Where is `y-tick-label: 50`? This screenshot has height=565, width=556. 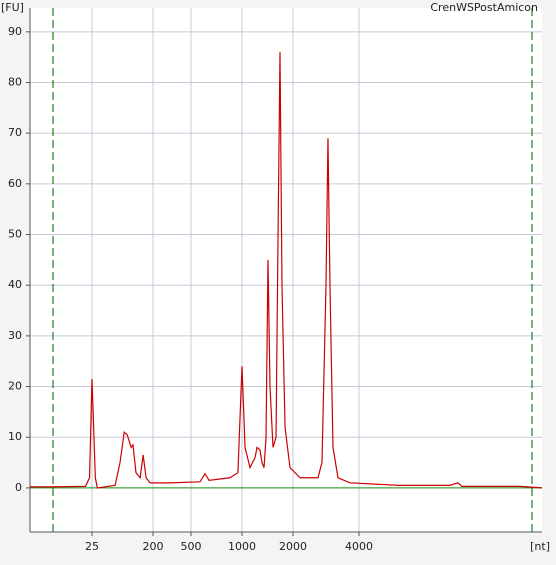
y-tick-label: 50 is located at coordinates (15, 234).